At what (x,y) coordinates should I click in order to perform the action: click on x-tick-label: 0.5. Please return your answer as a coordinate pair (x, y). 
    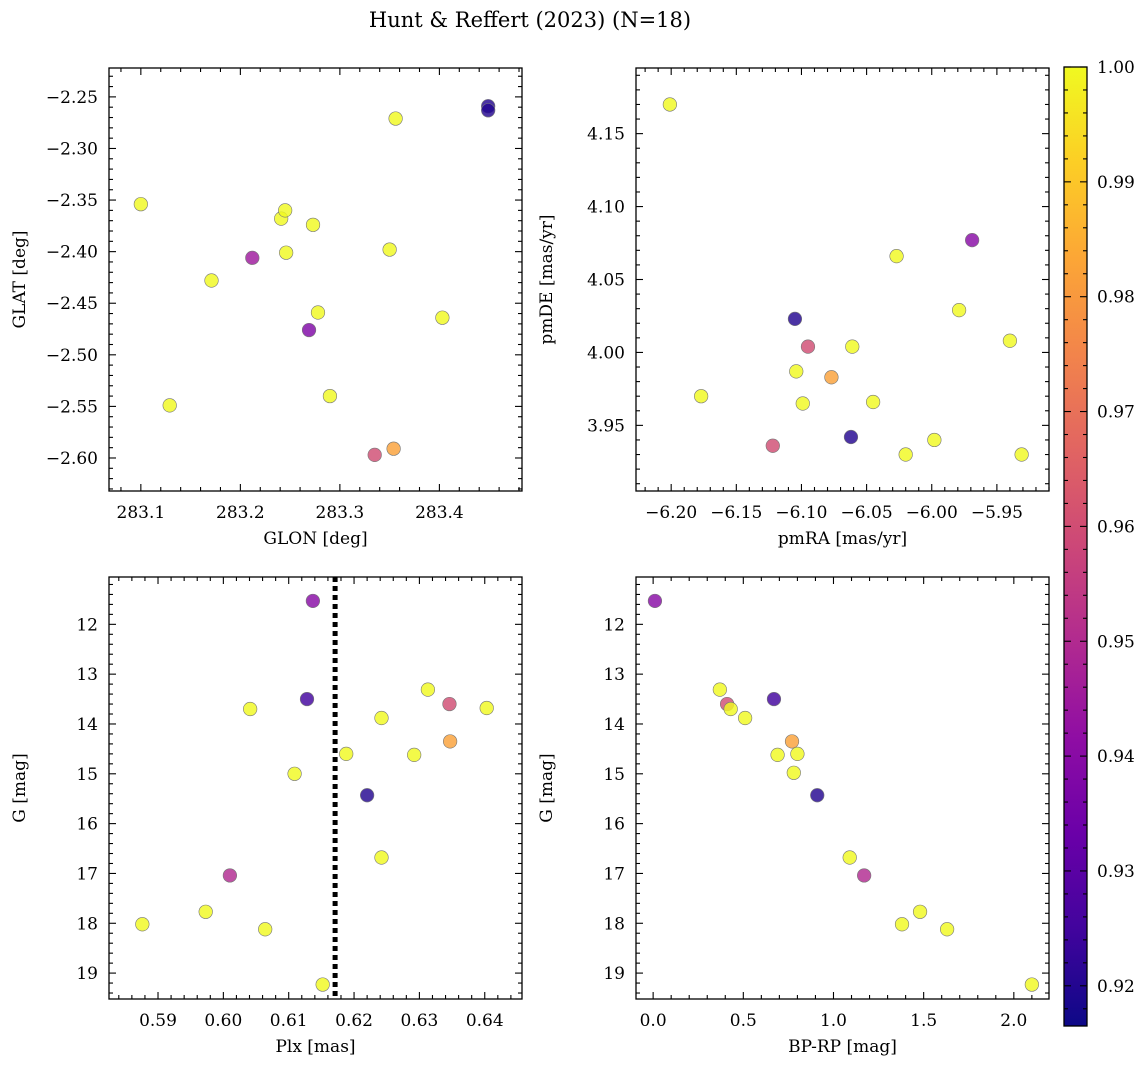
    Looking at the image, I should click on (743, 1021).